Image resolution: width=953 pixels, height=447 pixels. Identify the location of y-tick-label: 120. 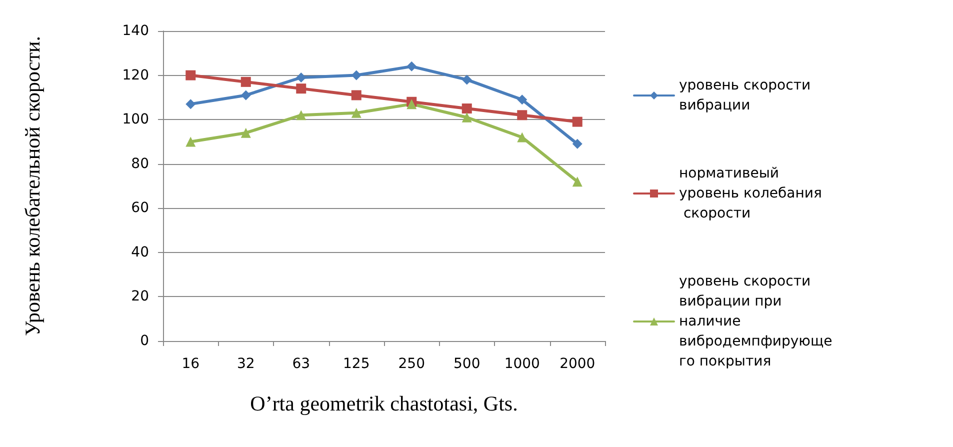
(135, 75).